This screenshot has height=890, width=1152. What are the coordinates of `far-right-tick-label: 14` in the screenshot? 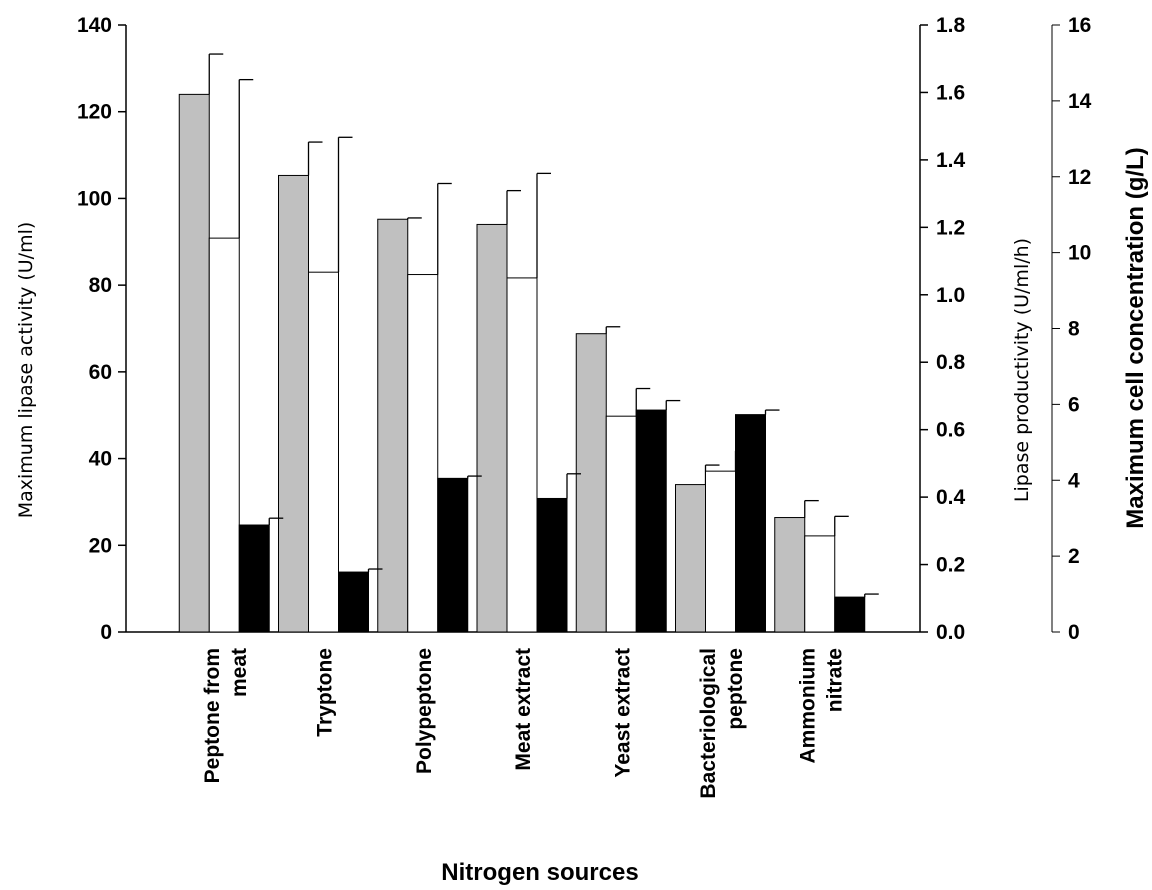 It's located at (1080, 101).